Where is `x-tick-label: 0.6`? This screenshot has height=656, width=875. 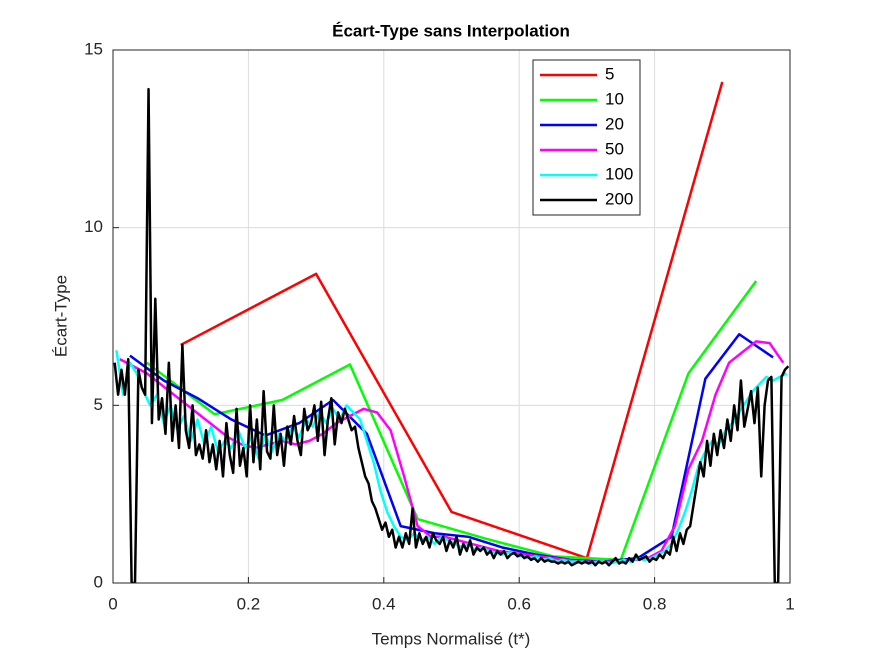
x-tick-label: 0.6 is located at coordinates (519, 603).